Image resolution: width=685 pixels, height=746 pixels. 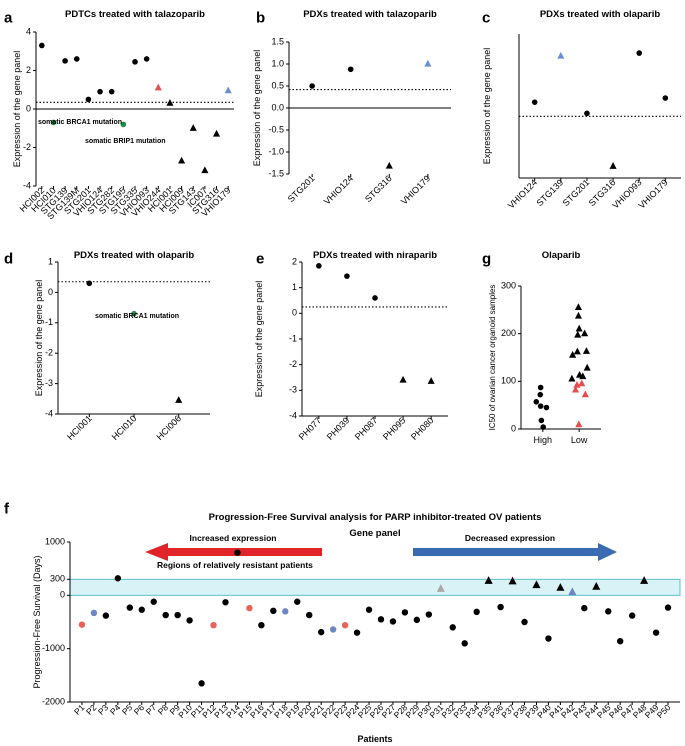 What do you see at coordinates (7, 508) in the screenshot?
I see `panel-label-f: f` at bounding box center [7, 508].